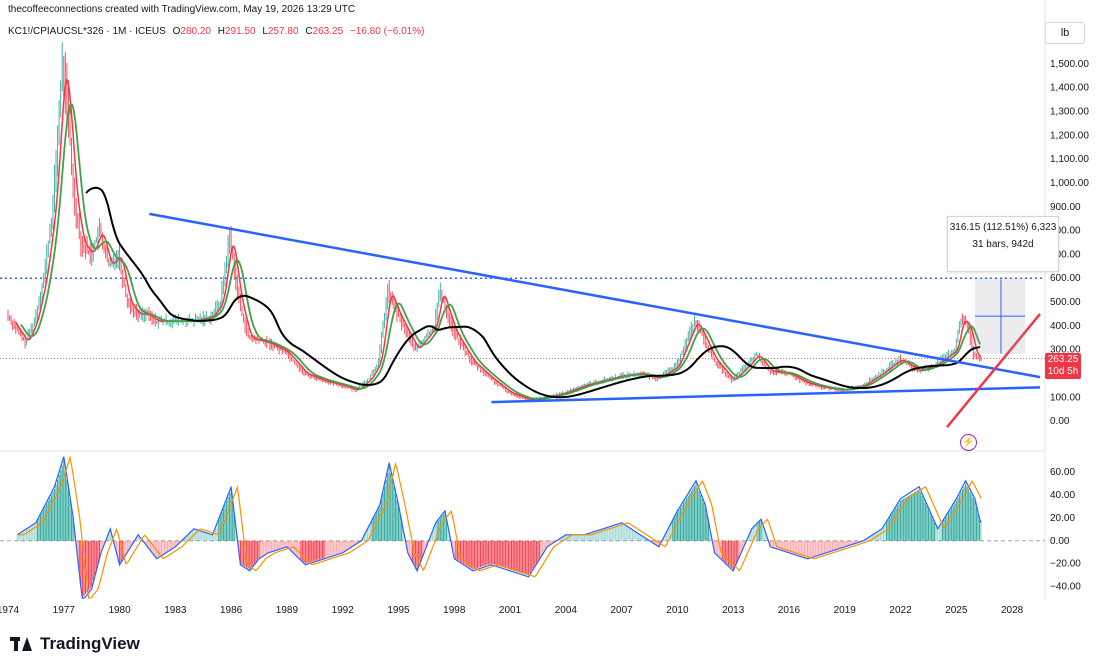 This screenshot has width=1100, height=667. I want to click on osc-y-tick-label: 20.00, so click(1062, 518).